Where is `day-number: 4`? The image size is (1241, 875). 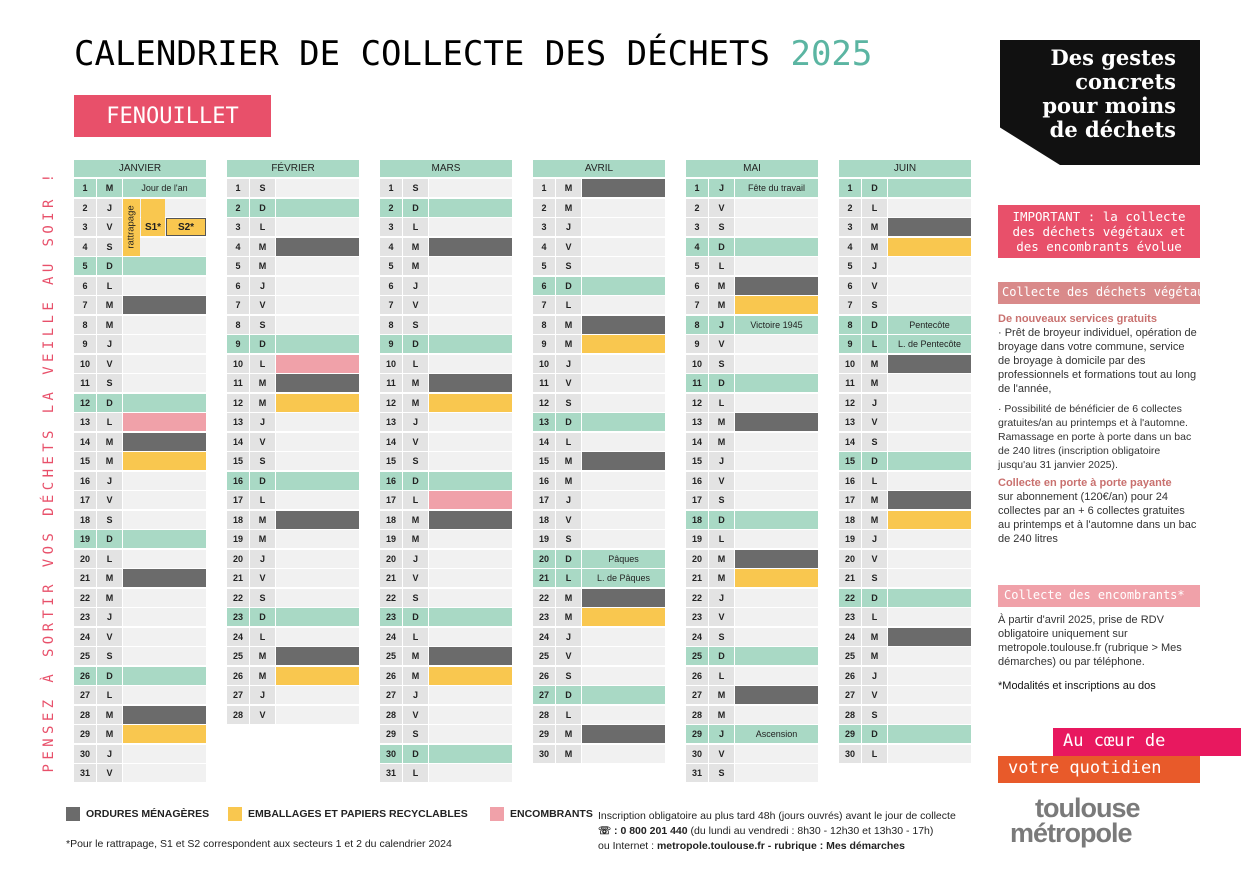
day-number: 4 is located at coordinates (544, 246).